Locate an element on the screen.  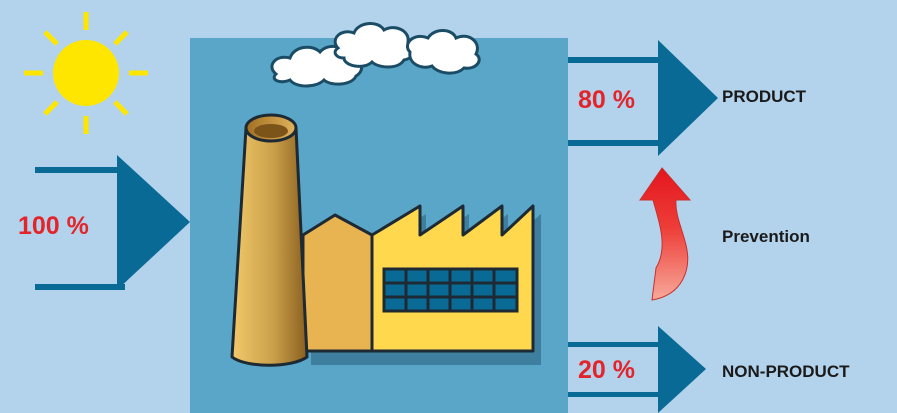
product-arrow is located at coordinates (643, 98).